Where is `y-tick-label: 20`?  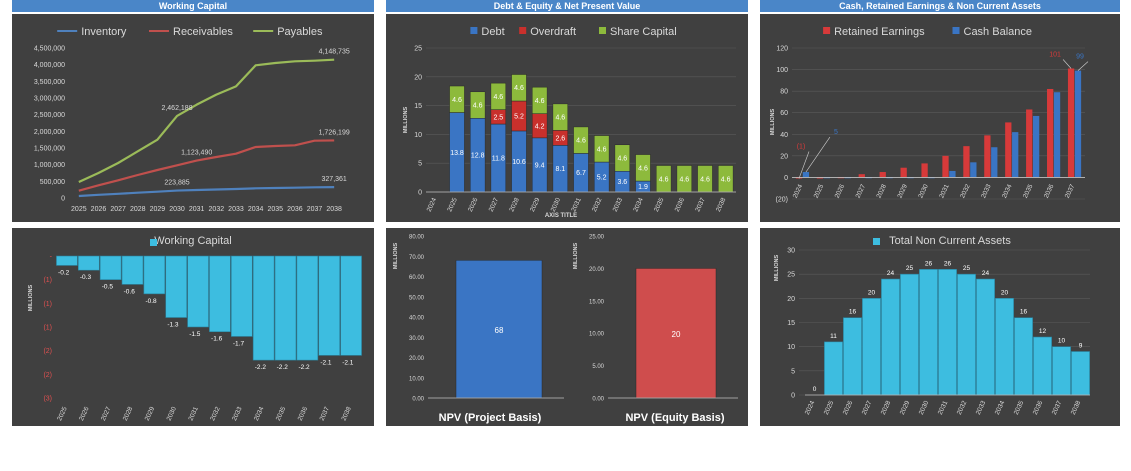 y-tick-label: 20 is located at coordinates (784, 156).